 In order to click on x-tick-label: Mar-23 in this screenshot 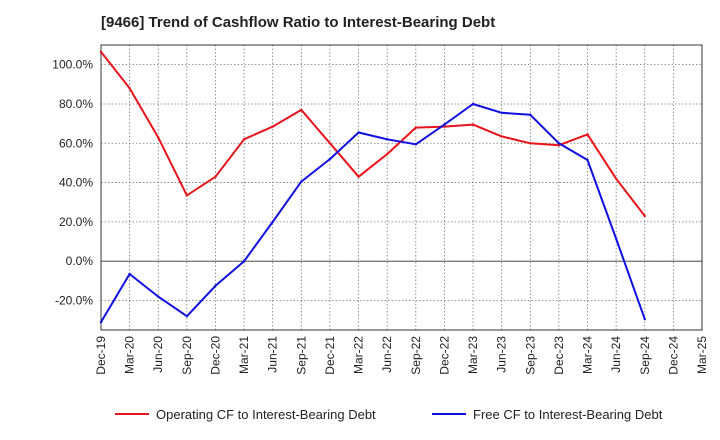, I will do `click(473, 355)`.